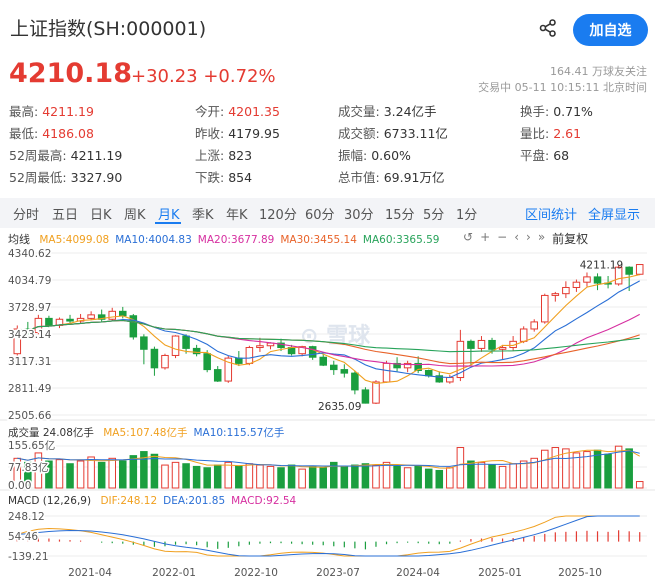 This screenshot has height=583, width=655. Describe the element at coordinates (240, 177) in the screenshot. I see `stat-value: 854` at that location.